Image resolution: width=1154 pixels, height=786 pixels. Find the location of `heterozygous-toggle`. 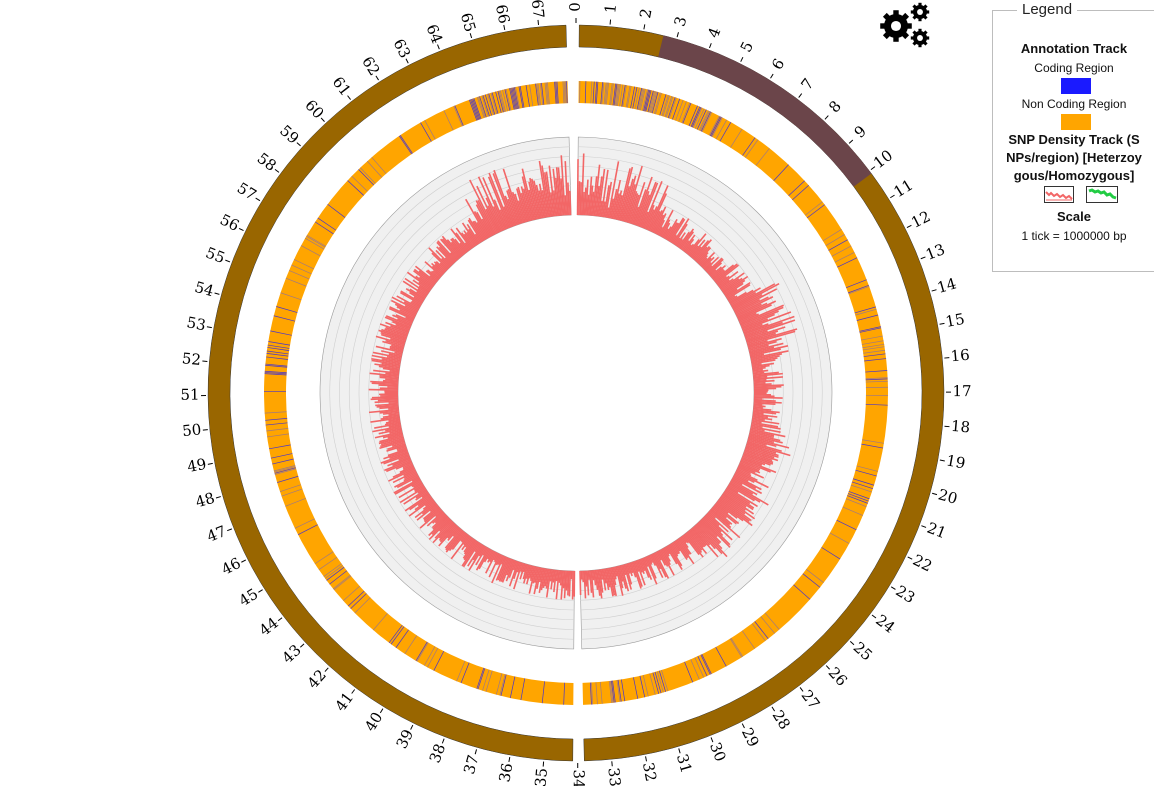

heterozygous-toggle is located at coordinates (1059, 194).